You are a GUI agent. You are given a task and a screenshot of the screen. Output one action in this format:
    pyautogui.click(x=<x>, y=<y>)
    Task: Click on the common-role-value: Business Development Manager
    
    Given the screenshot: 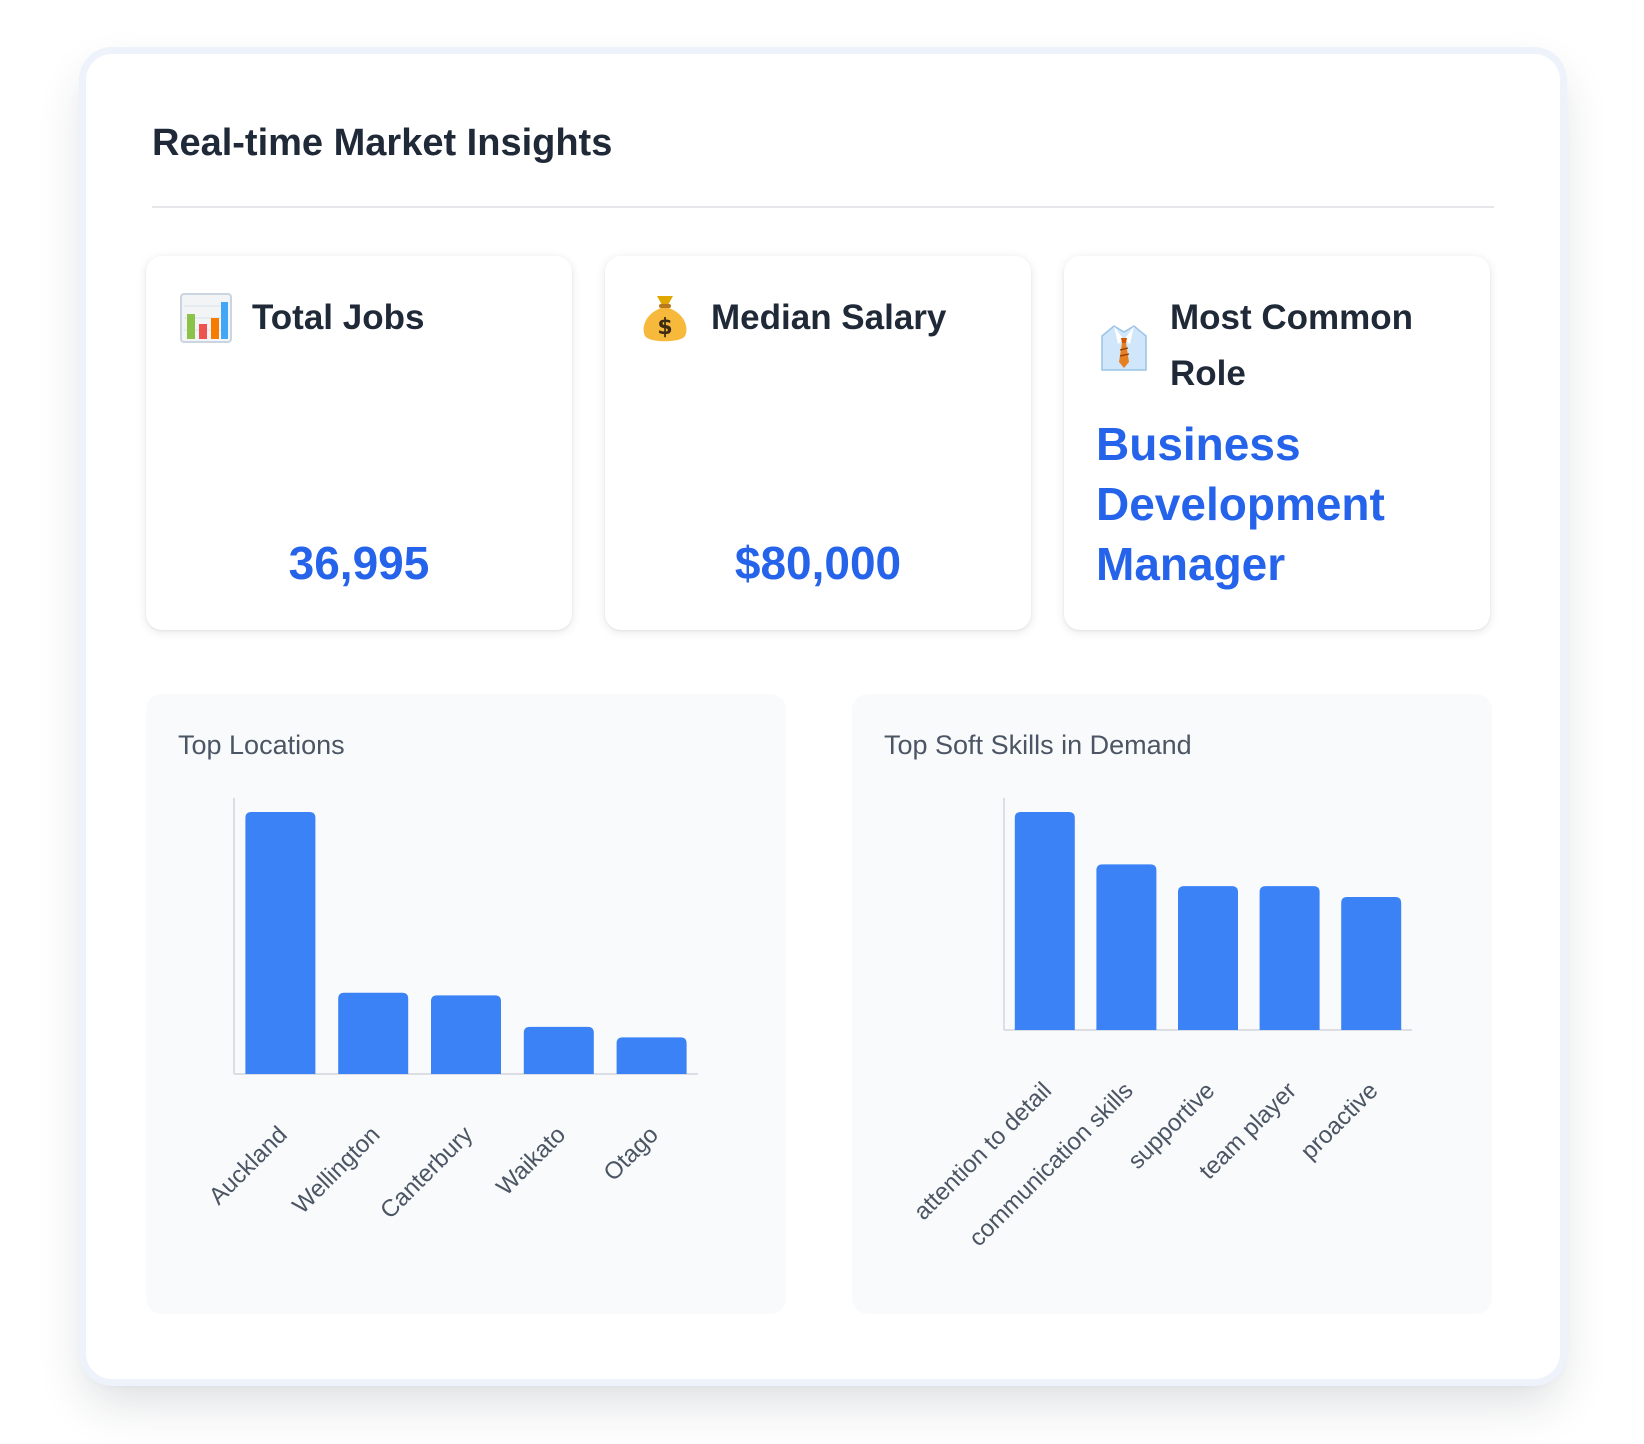 What is the action you would take?
    pyautogui.click(x=1240, y=504)
    